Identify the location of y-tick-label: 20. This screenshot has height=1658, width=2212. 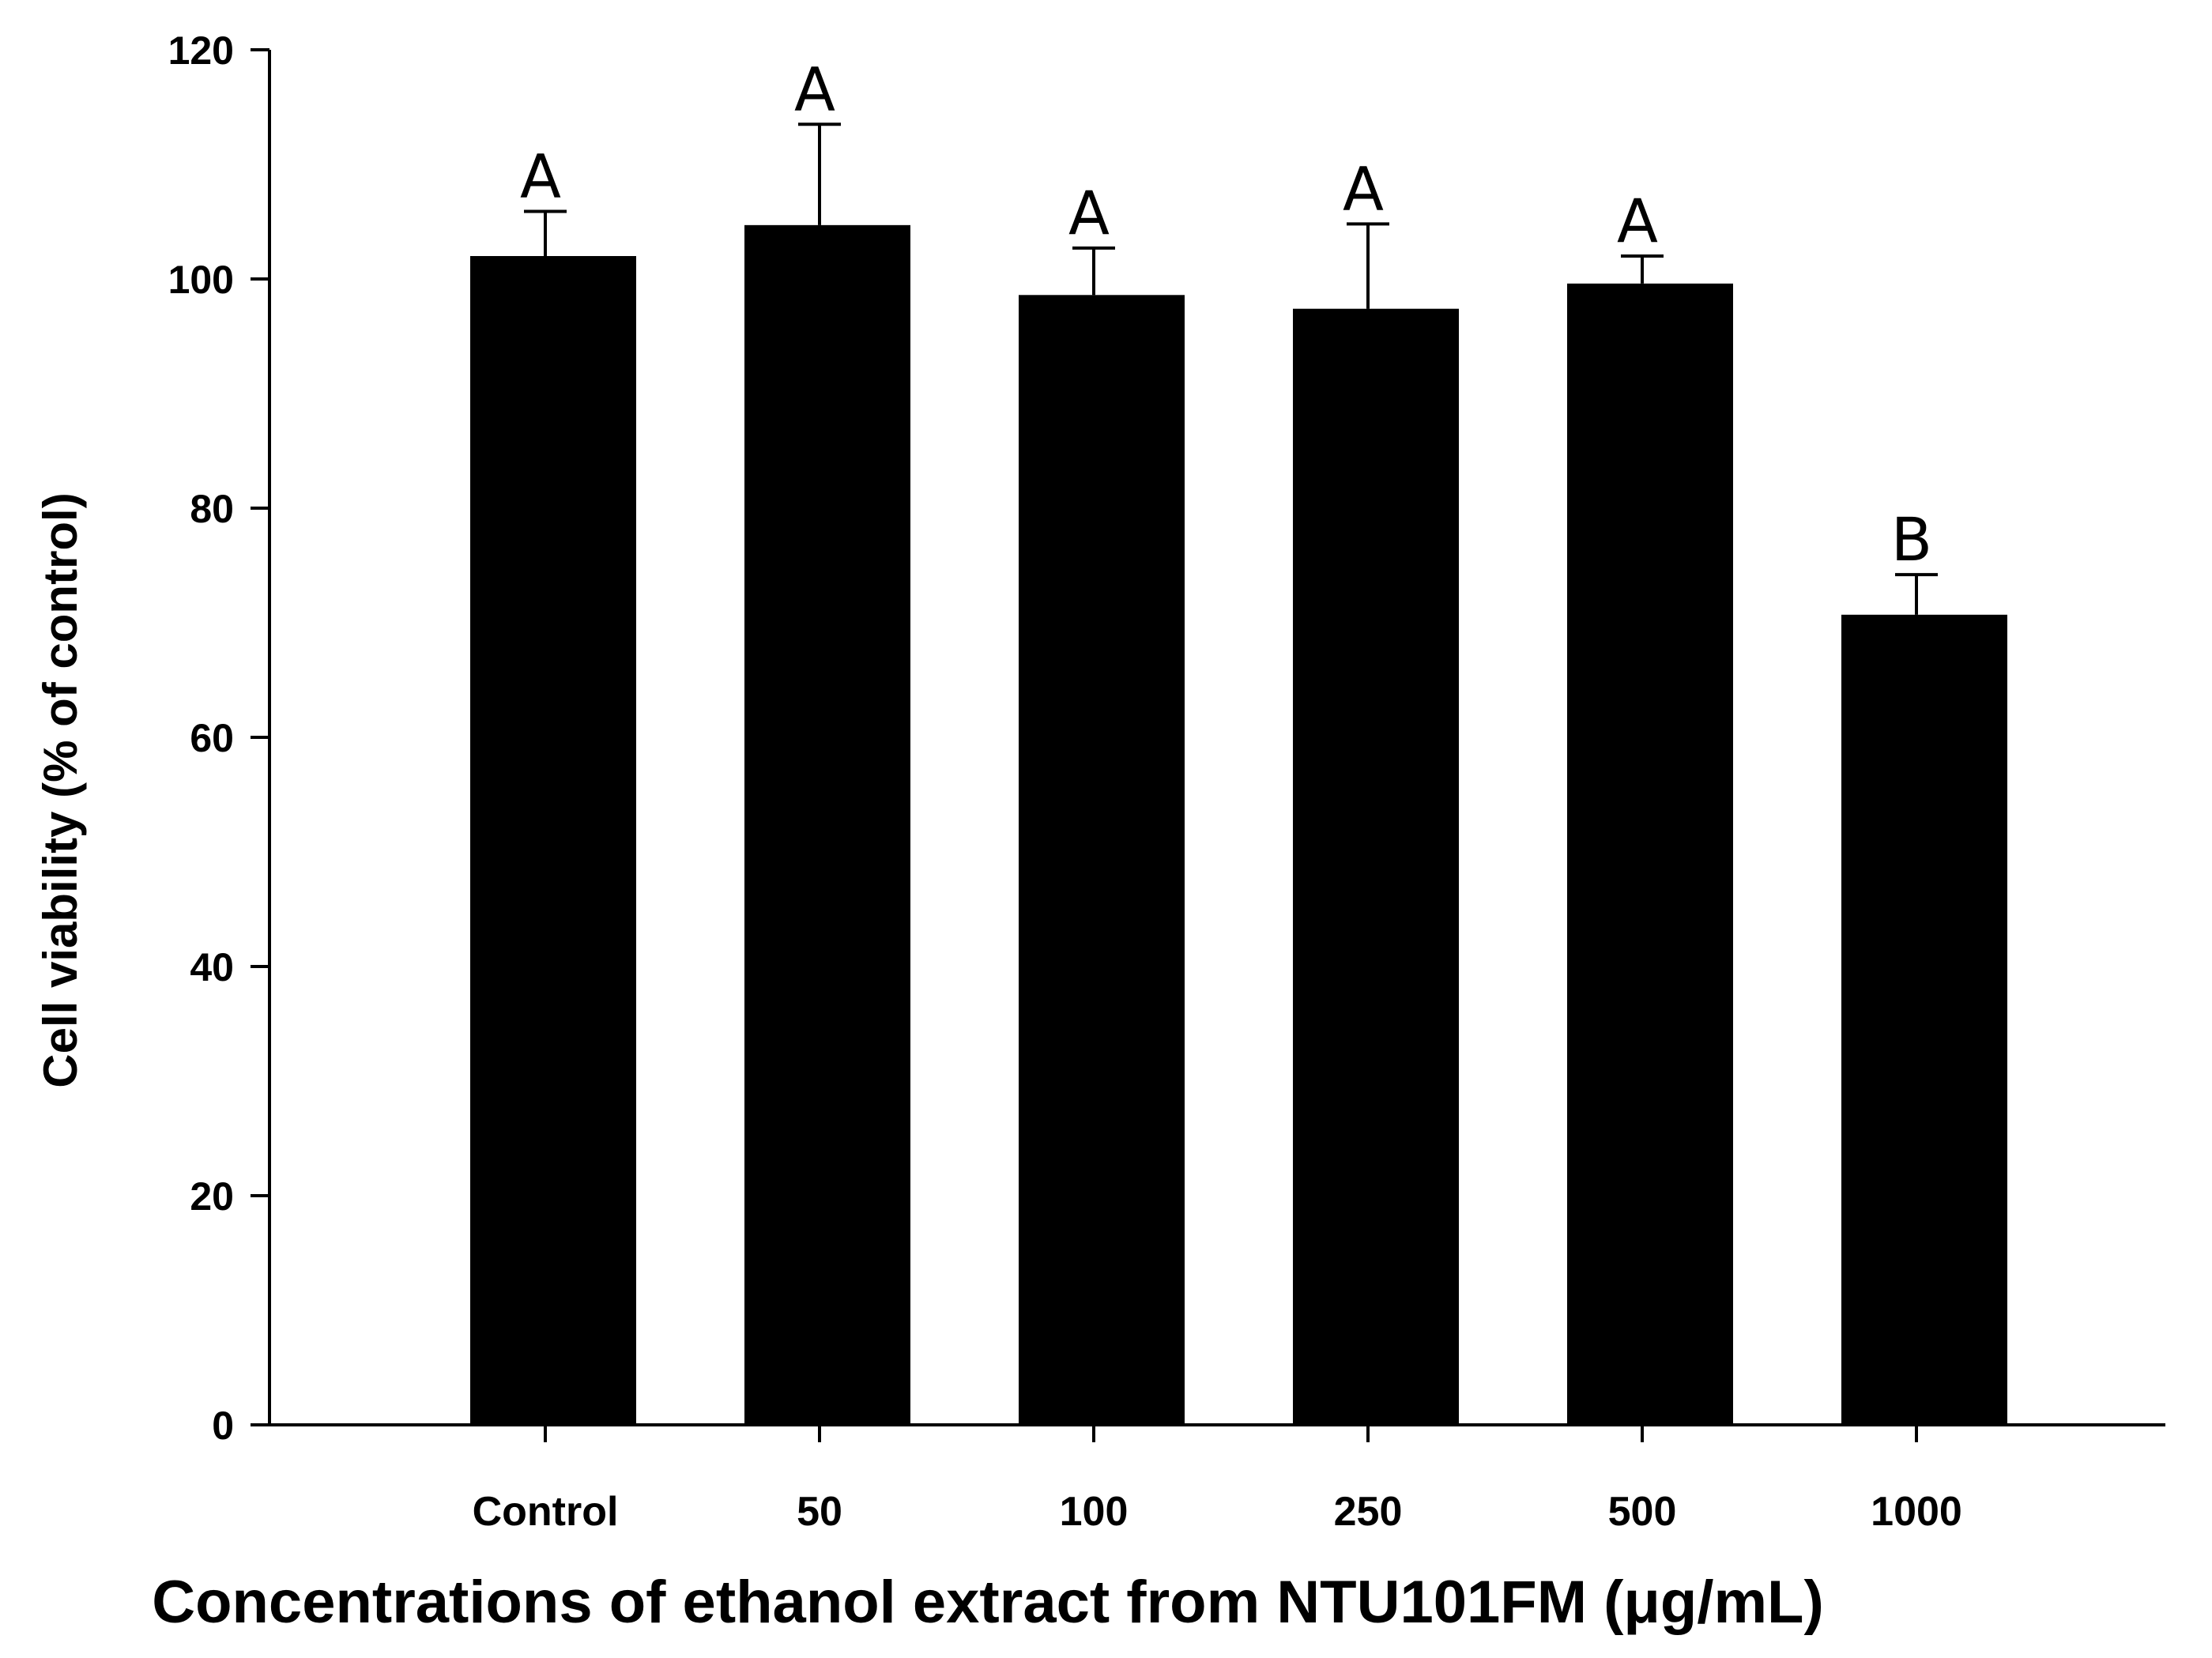
(212, 1196).